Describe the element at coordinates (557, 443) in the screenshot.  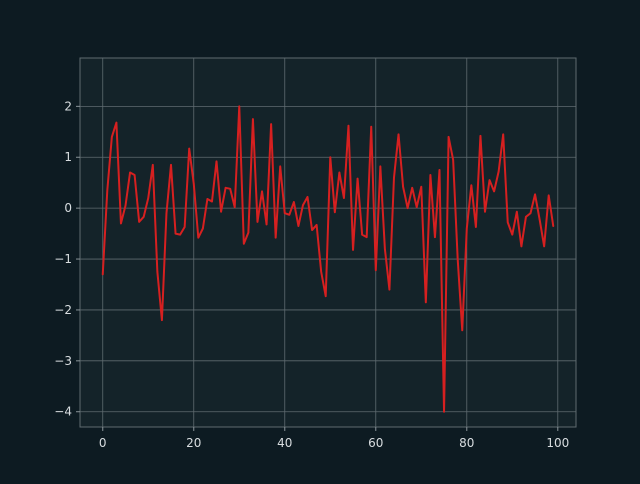
I see `x-tick-label: 100` at that location.